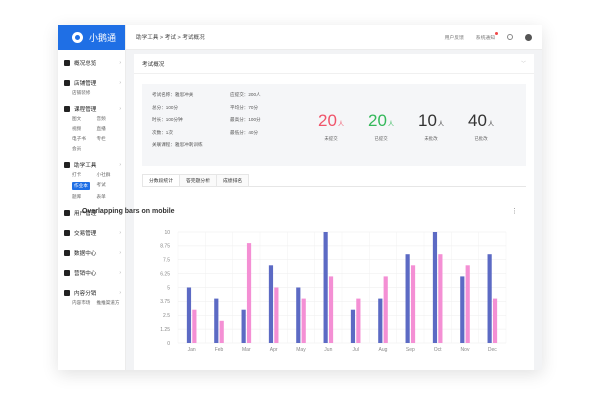 The width and height of the screenshot is (600, 420). I want to click on y-tick-label: 0, so click(168, 344).